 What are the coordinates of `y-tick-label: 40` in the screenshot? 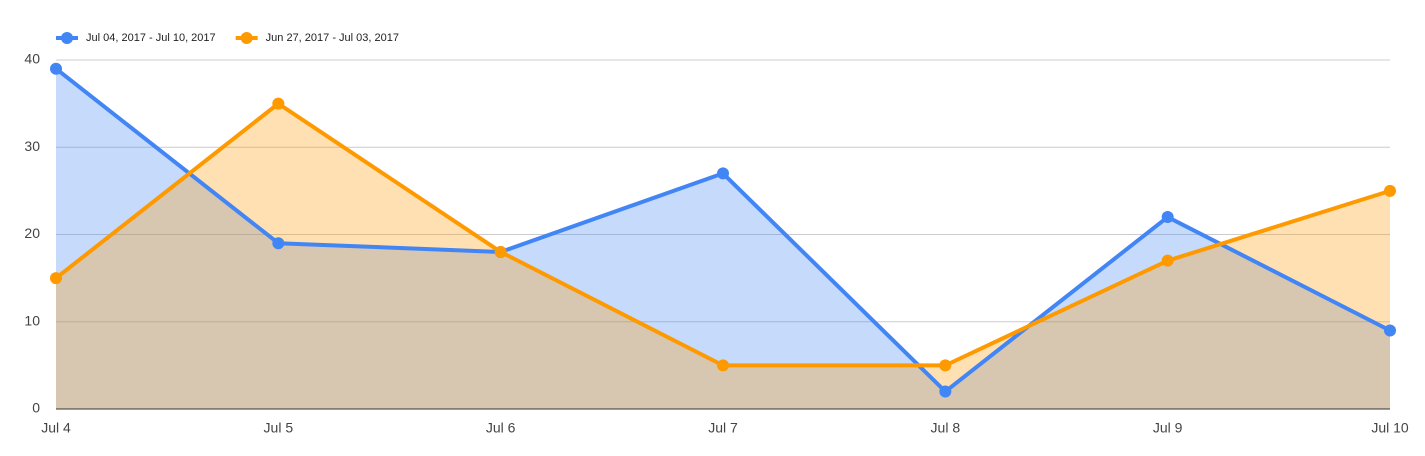 It's located at (32, 59).